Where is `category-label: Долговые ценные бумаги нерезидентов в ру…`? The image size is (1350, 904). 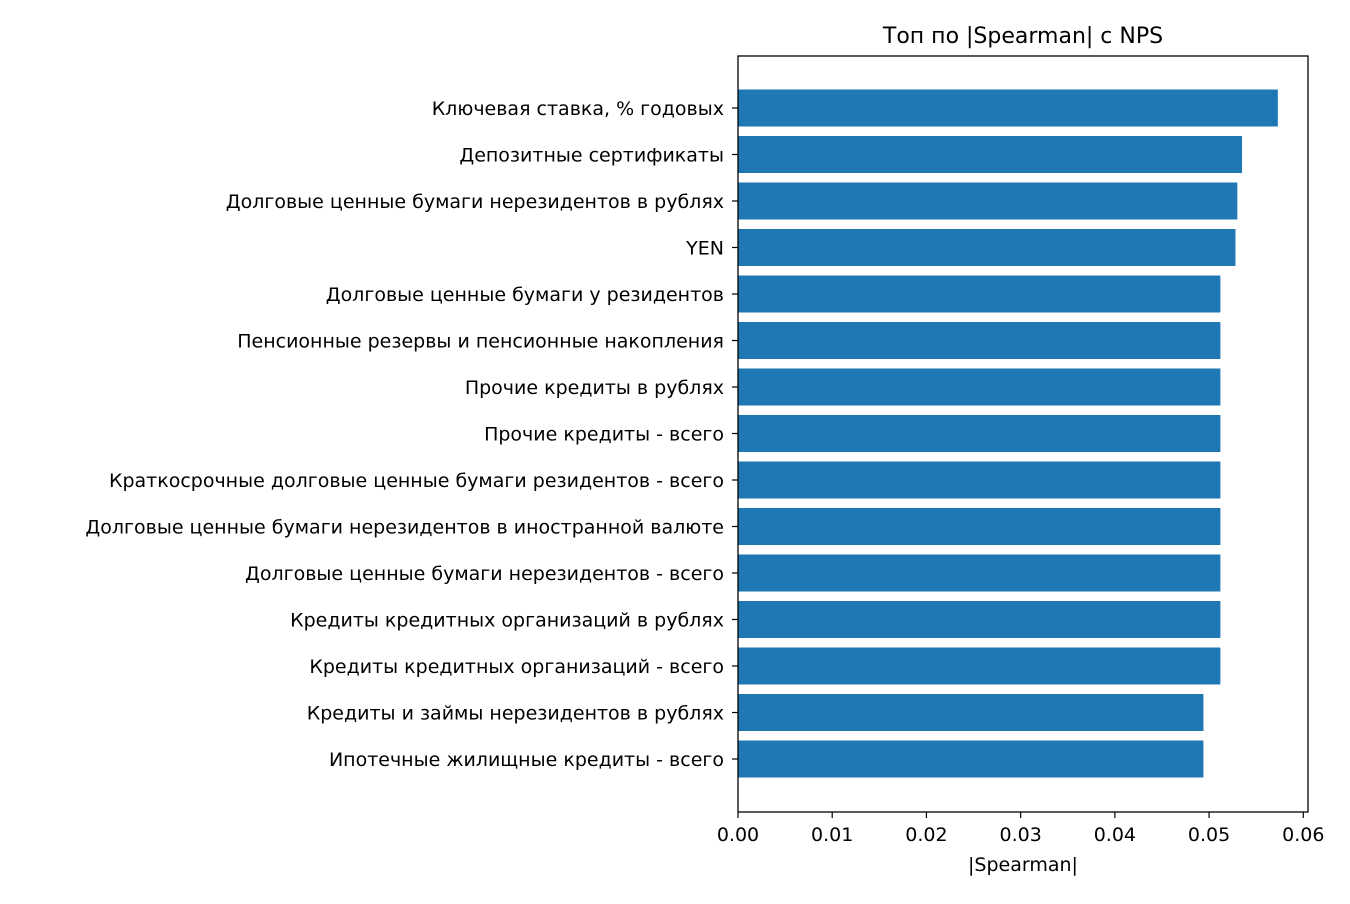 category-label: Долговые ценные бумаги нерезидентов в ру… is located at coordinates (475, 202).